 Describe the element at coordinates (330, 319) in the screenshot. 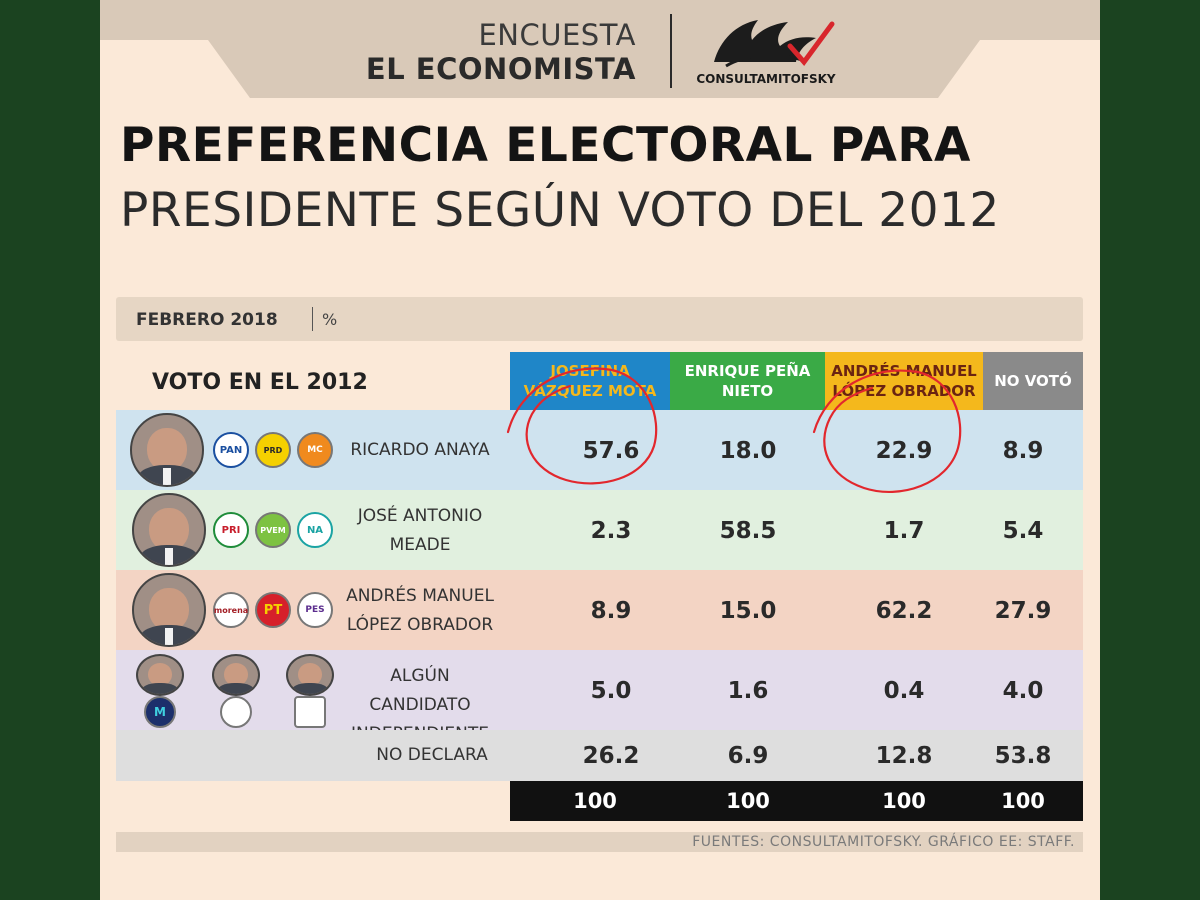

I see `period-unit: %` at that location.